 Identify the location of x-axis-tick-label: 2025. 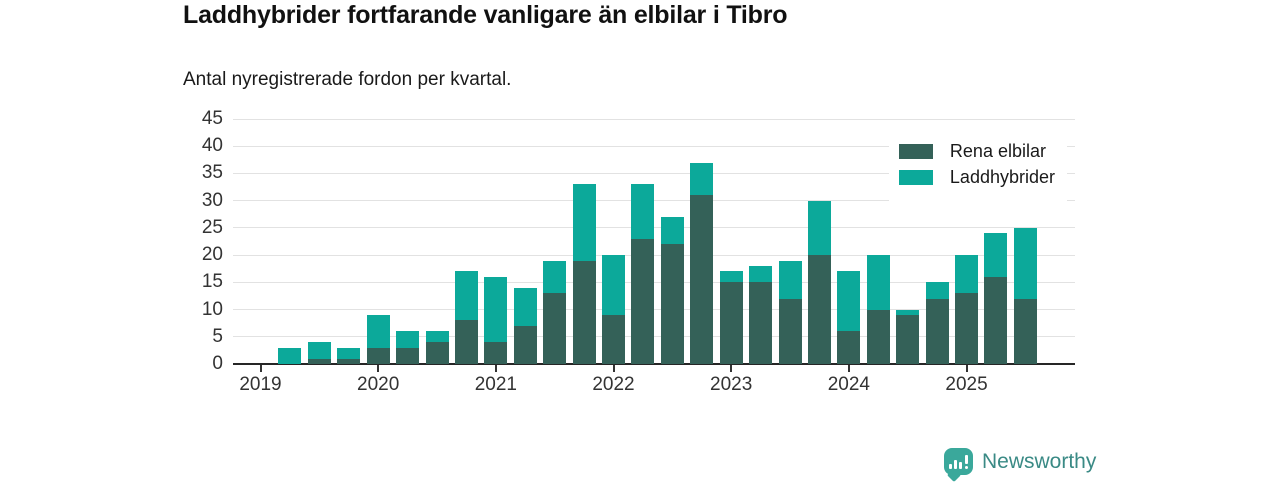
(966, 384).